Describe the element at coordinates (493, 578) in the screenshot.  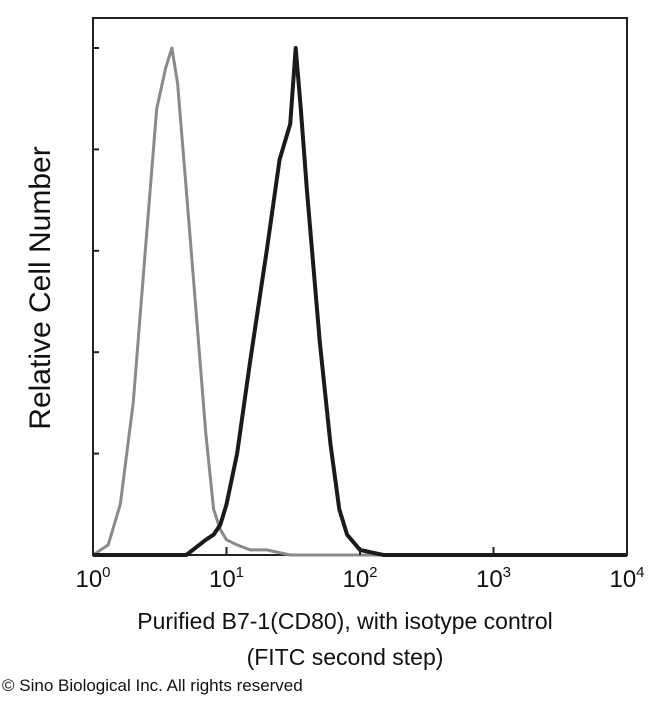
I see `x-tick-label: 10³` at that location.